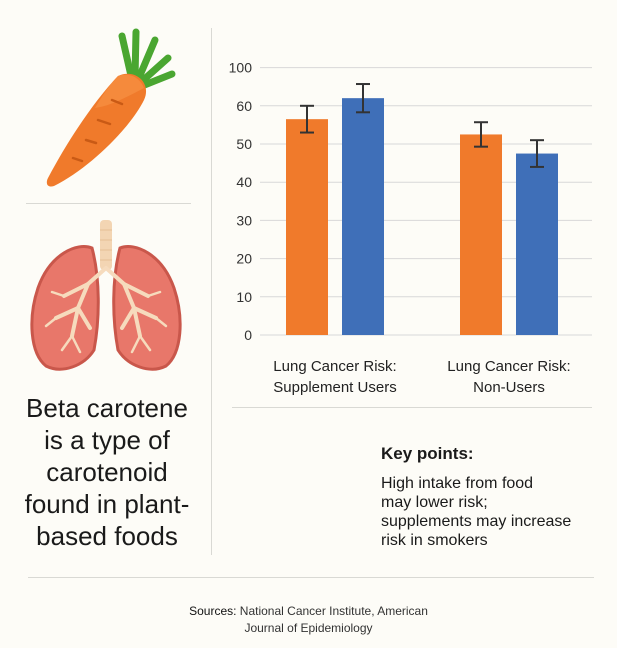 Image resolution: width=617 pixels, height=648 pixels. Describe the element at coordinates (241, 68) in the screenshot. I see `y-tick-label: 100` at that location.